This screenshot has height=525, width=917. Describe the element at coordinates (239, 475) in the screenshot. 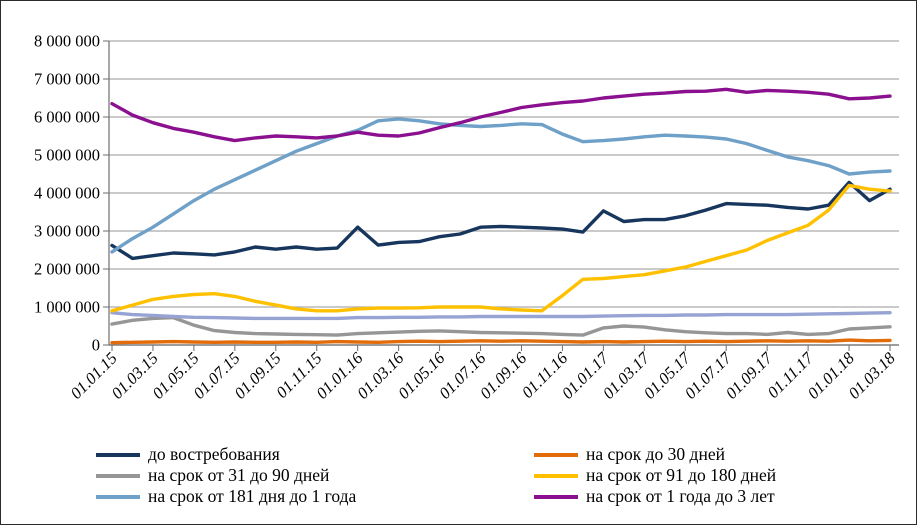

I see `legend-label: на срок от 31 до 90 дней` at that location.